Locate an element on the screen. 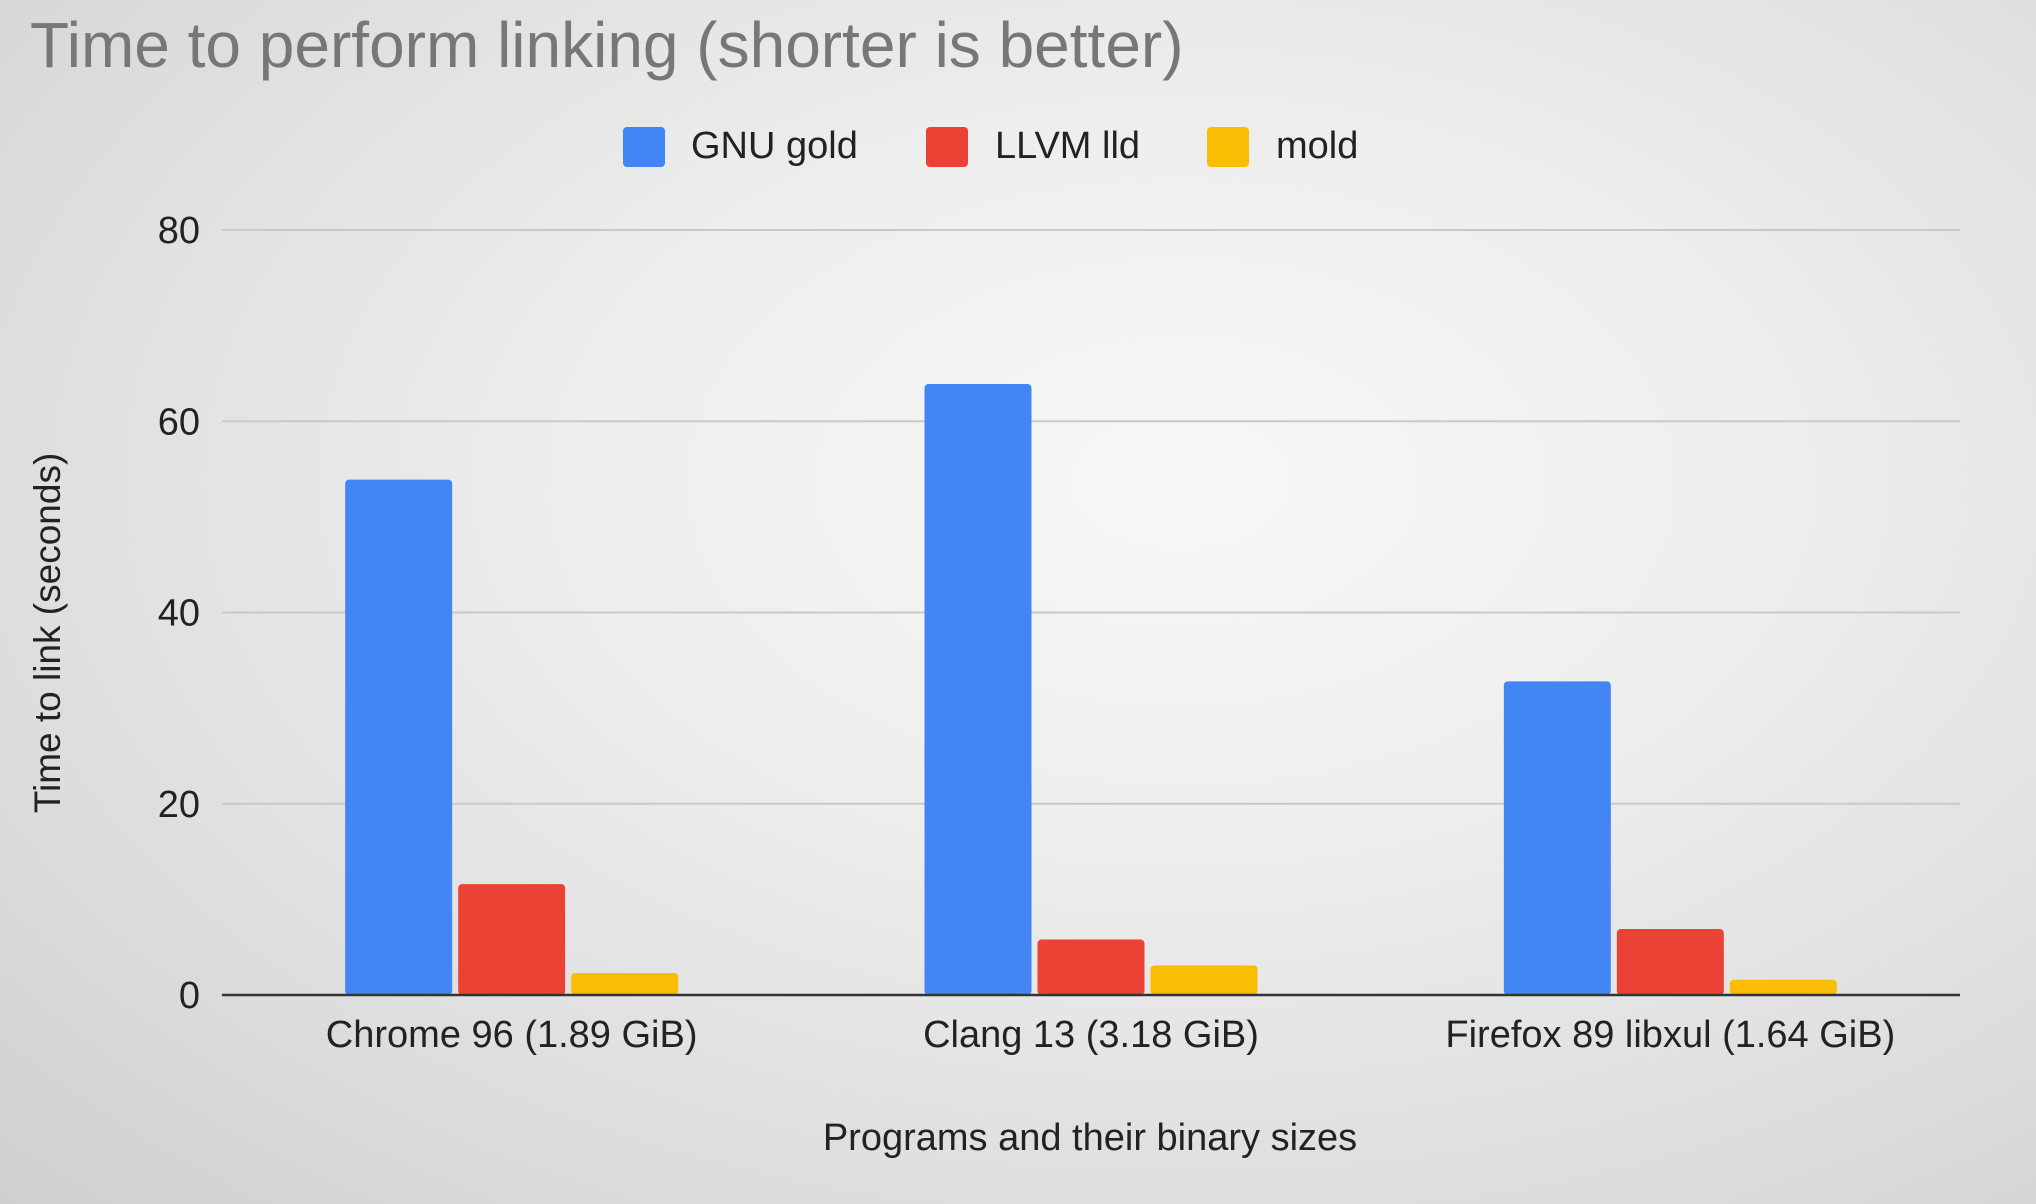 This screenshot has height=1204, width=2036. y-tick-label-60: 60 is located at coordinates (179, 422).